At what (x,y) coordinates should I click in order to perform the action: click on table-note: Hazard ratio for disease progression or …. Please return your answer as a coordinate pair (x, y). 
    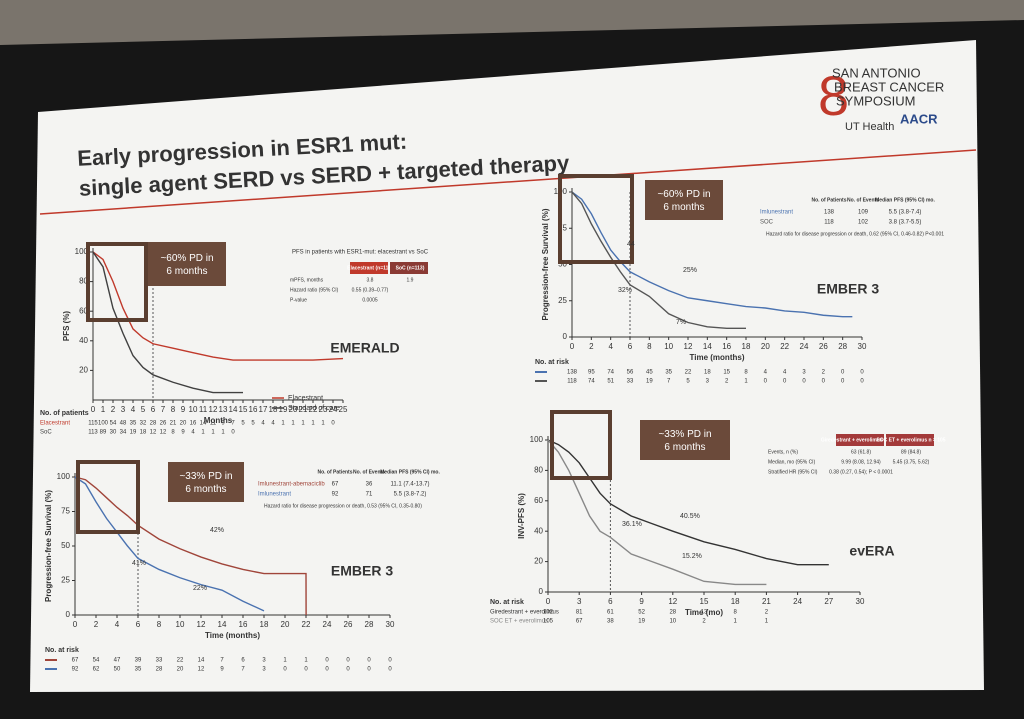
    Looking at the image, I should click on (343, 506).